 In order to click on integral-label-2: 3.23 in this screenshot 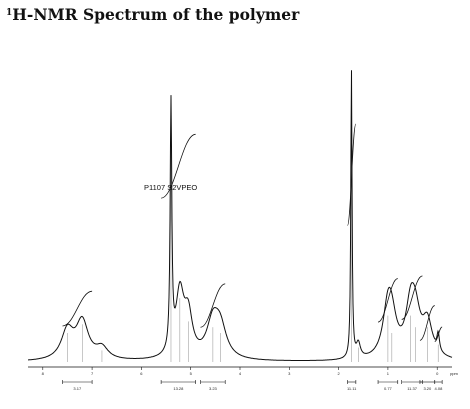, I will do `click(213, 388)`.